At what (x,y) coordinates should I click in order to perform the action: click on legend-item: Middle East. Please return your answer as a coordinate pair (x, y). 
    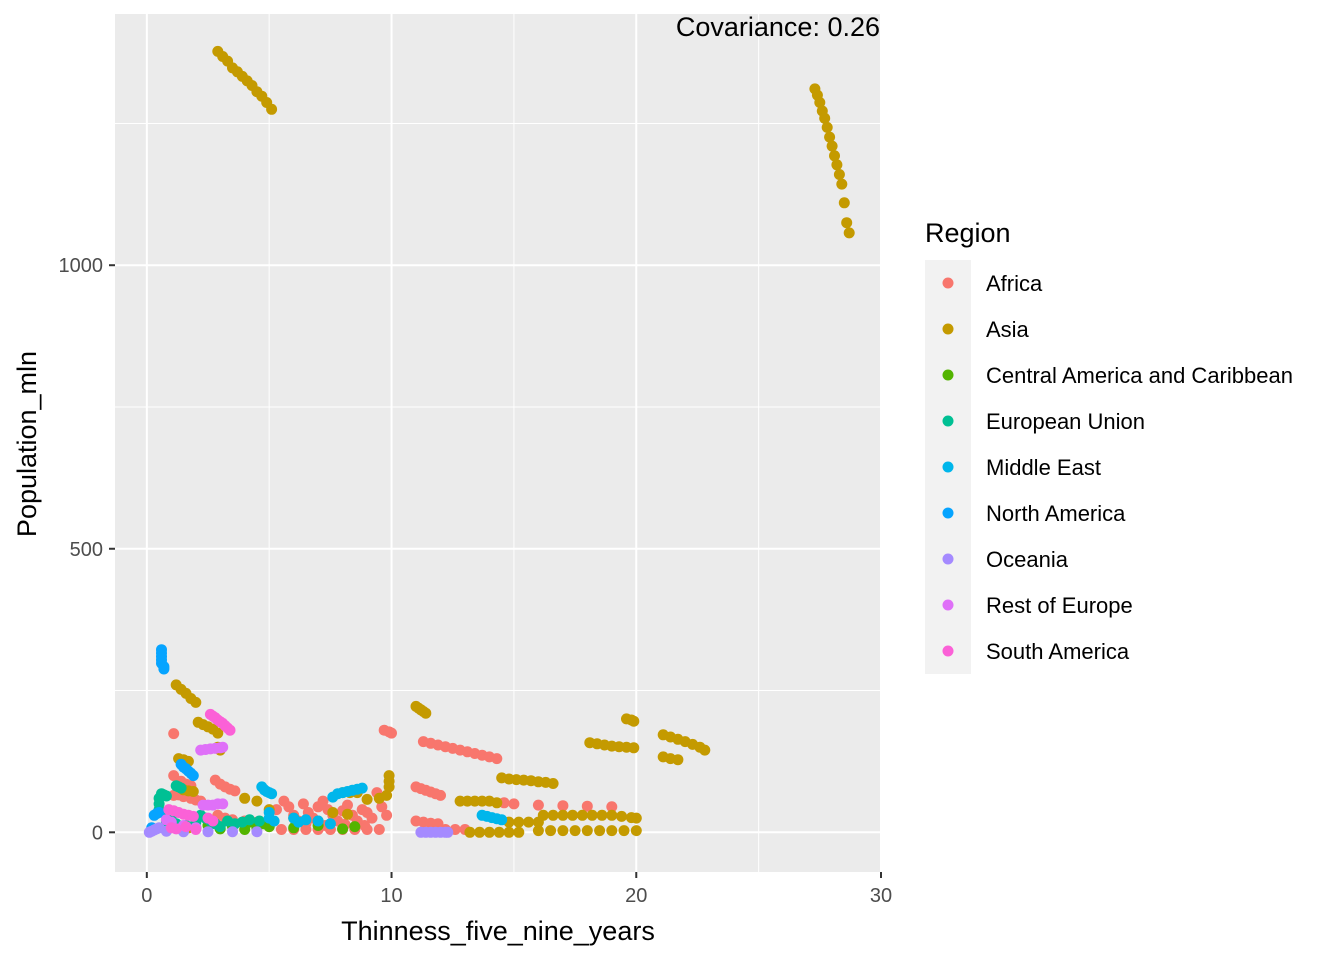
    Looking at the image, I should click on (1021, 467).